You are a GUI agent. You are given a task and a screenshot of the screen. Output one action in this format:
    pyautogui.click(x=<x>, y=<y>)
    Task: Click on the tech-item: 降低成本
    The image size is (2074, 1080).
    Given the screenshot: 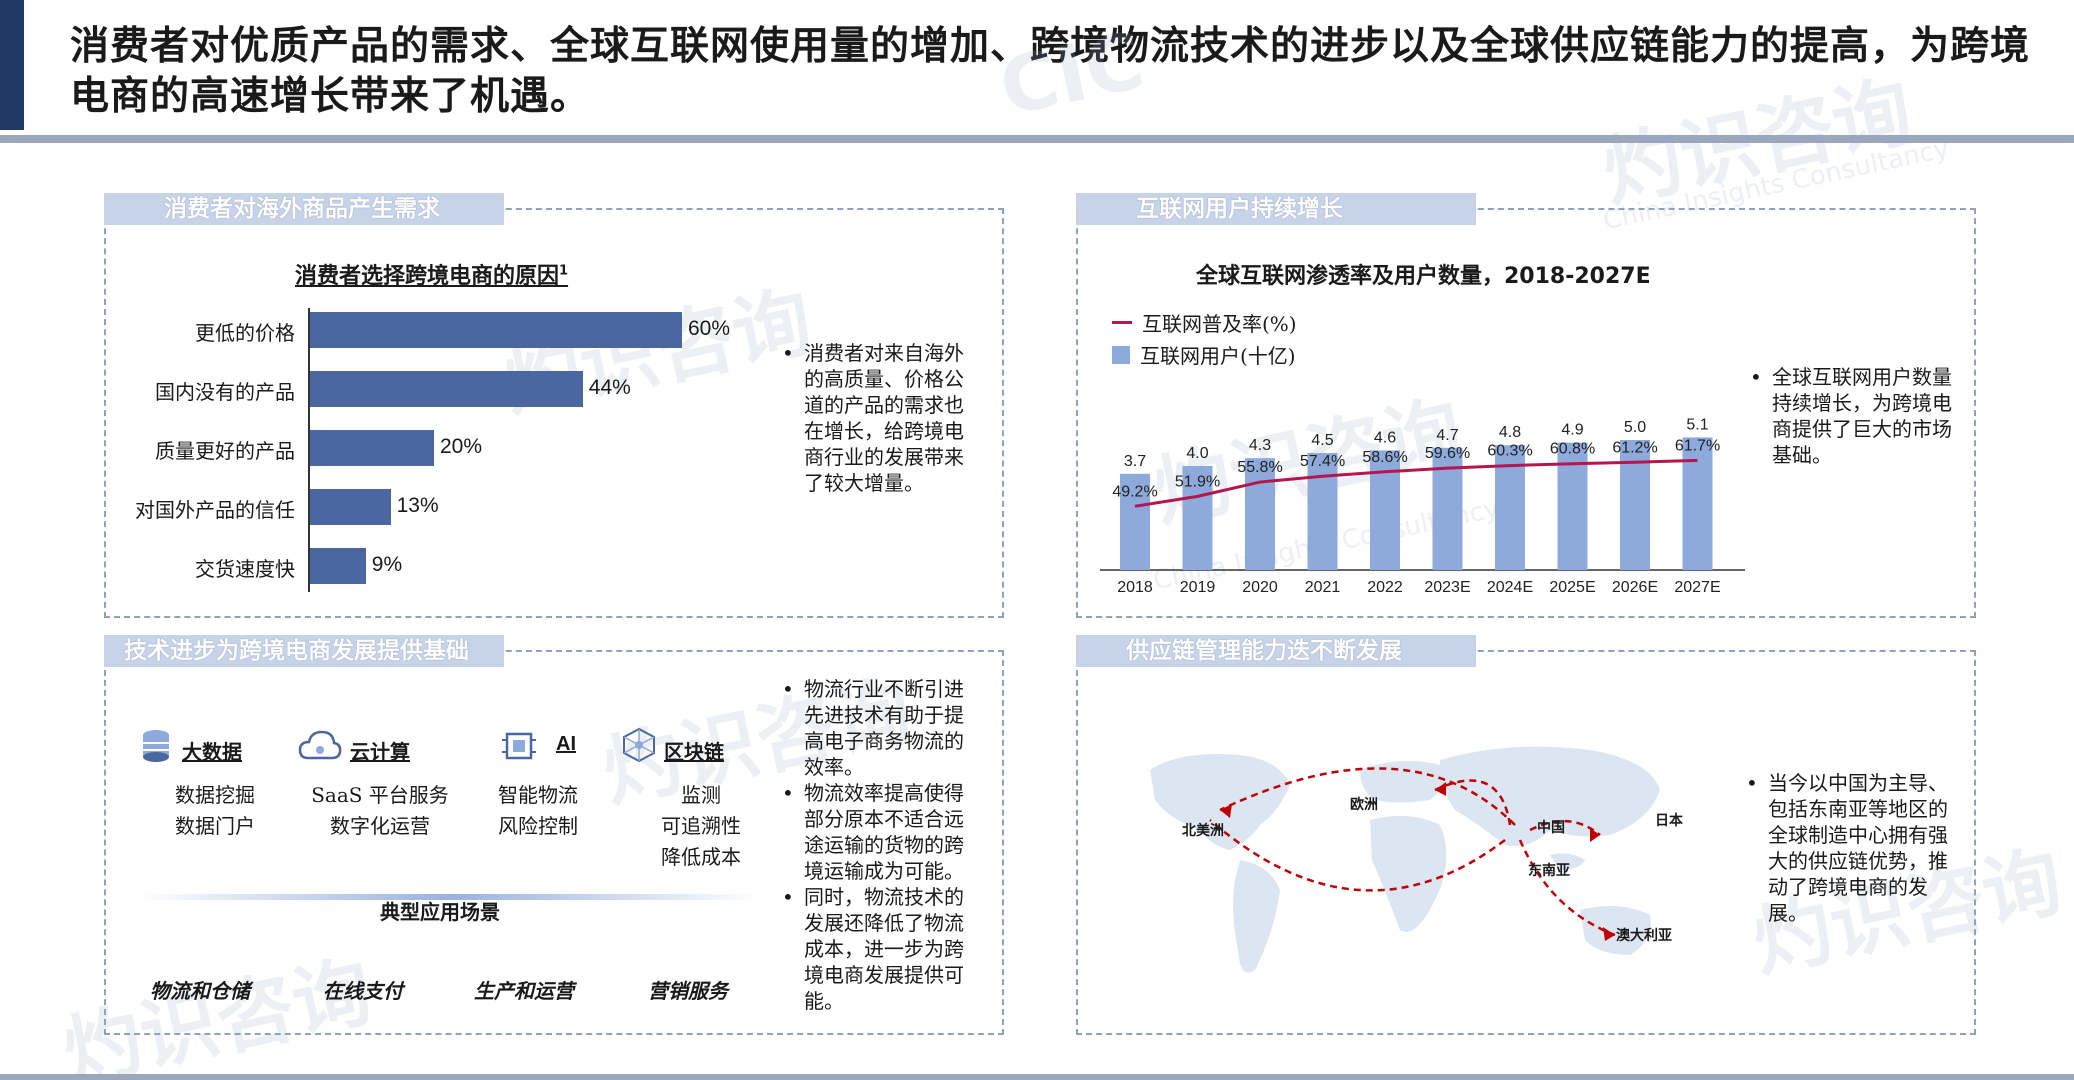 What is the action you would take?
    pyautogui.click(x=701, y=857)
    